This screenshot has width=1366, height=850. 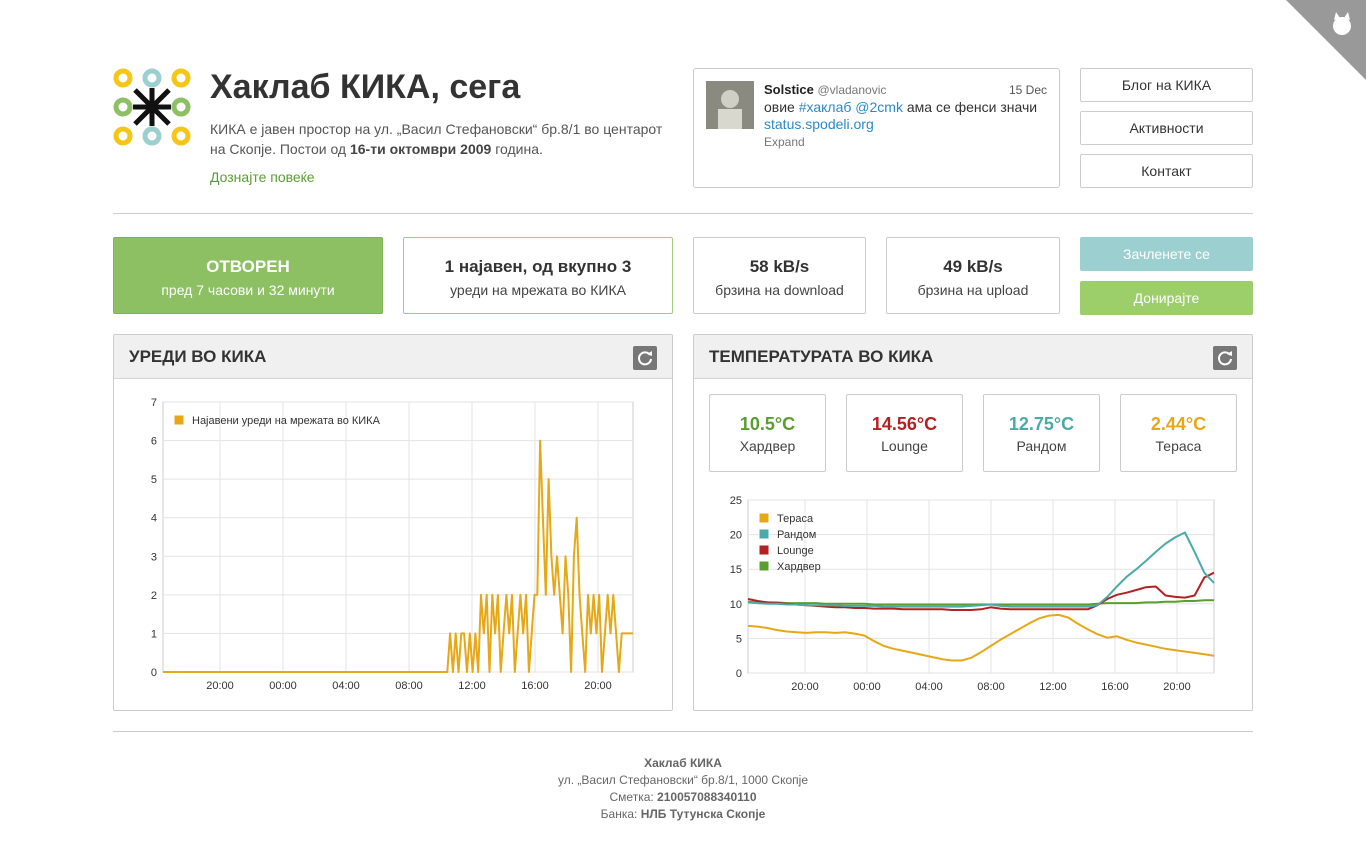 I want to click on desc-text-end: година., so click(x=517, y=149).